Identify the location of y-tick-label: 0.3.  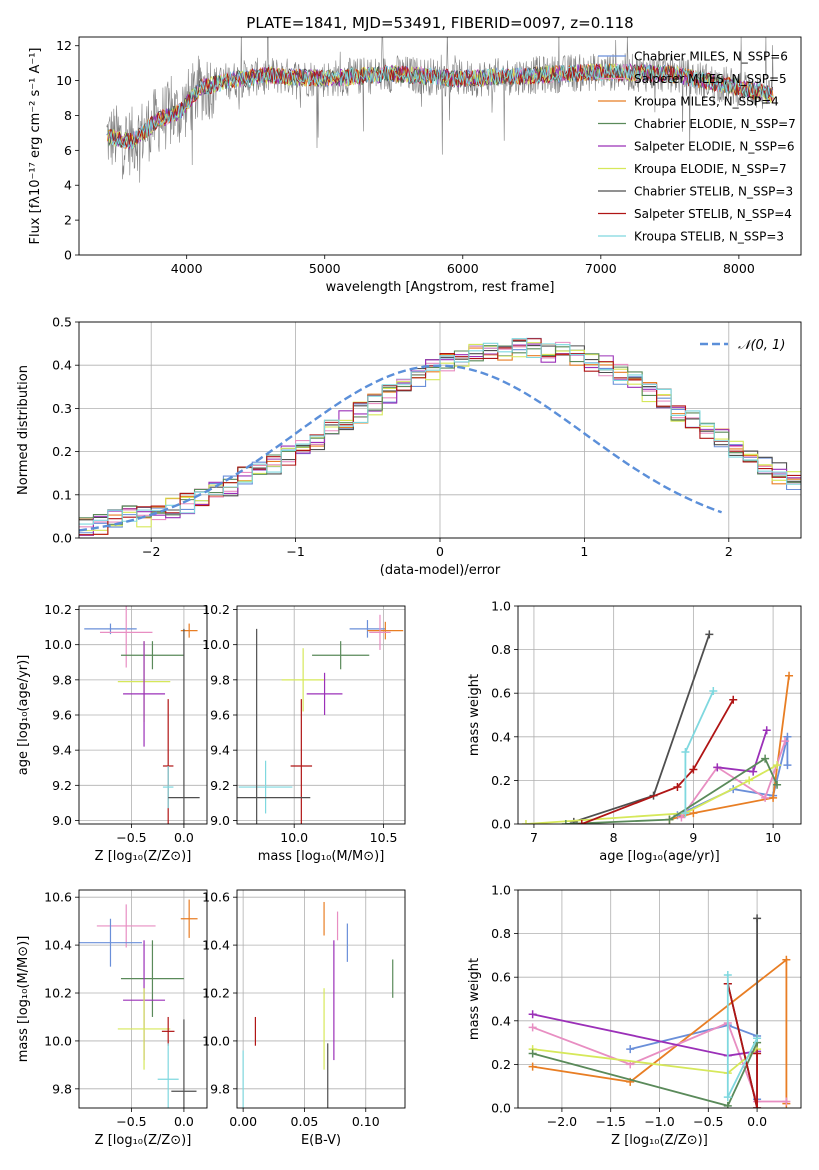
(62, 408).